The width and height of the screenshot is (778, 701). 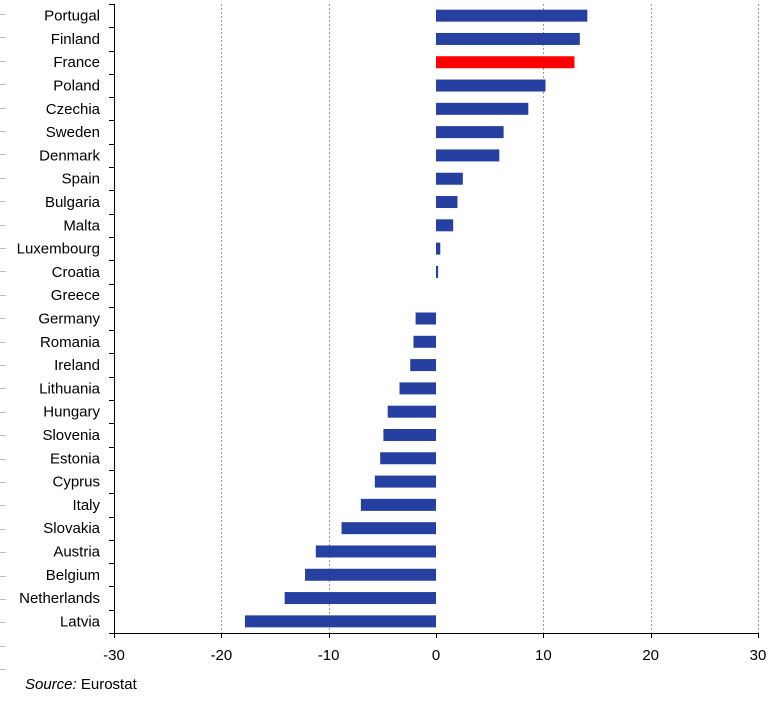 What do you see at coordinates (73, 202) in the screenshot?
I see `category-label: Bulgaria` at bounding box center [73, 202].